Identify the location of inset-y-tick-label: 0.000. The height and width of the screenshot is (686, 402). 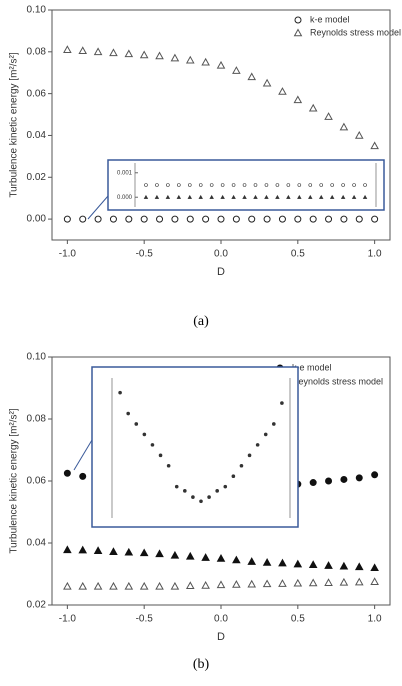
(125, 198).